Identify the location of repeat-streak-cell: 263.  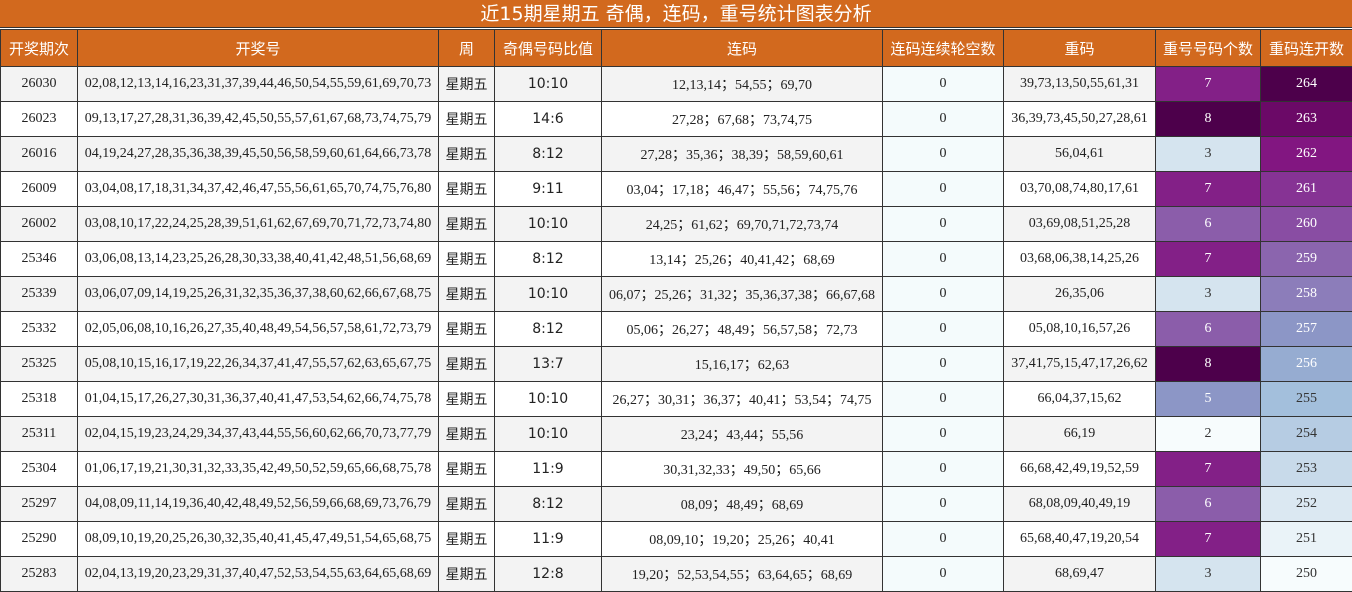
(1306, 119).